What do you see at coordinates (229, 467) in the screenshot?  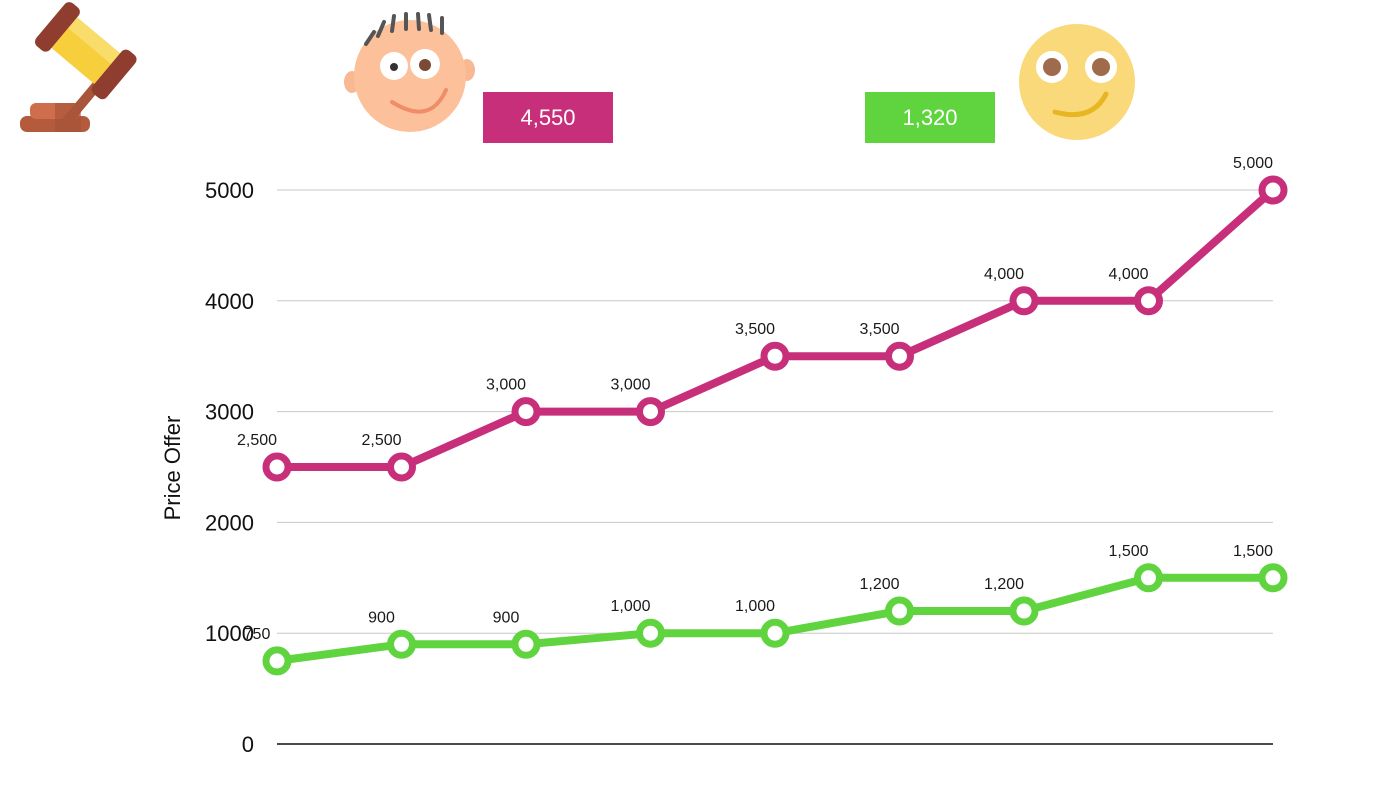 I see `y-tick-labels: 0 1000 2000 3000 4000 5000` at bounding box center [229, 467].